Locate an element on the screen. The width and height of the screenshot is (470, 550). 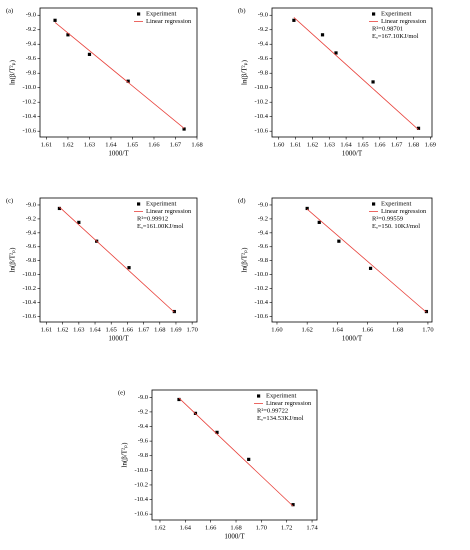
annotation: Eₐ=161.00KJ/mol is located at coordinates (160, 226).